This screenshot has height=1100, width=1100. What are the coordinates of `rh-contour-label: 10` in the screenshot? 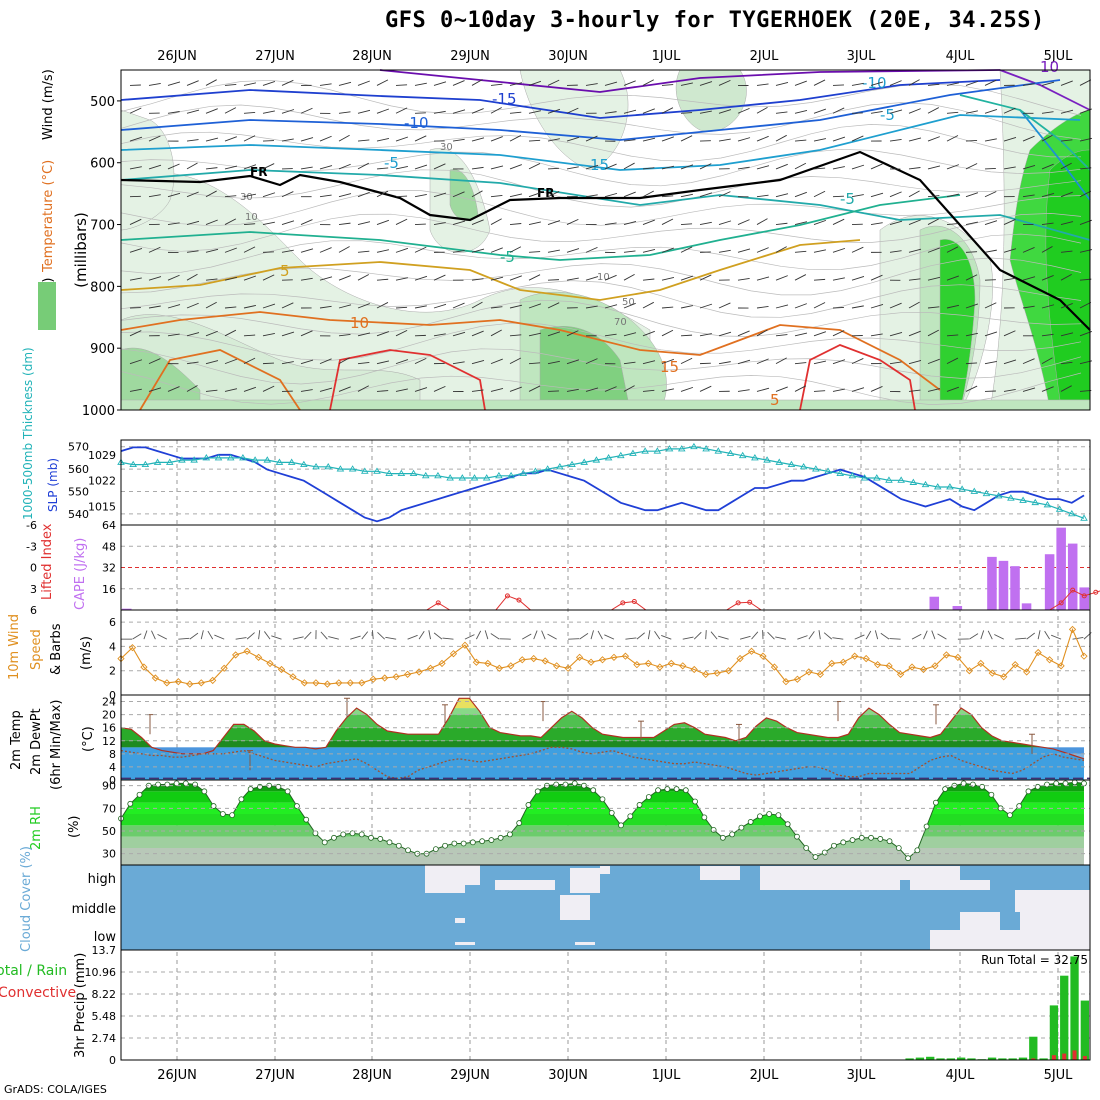 It's located at (603, 277).